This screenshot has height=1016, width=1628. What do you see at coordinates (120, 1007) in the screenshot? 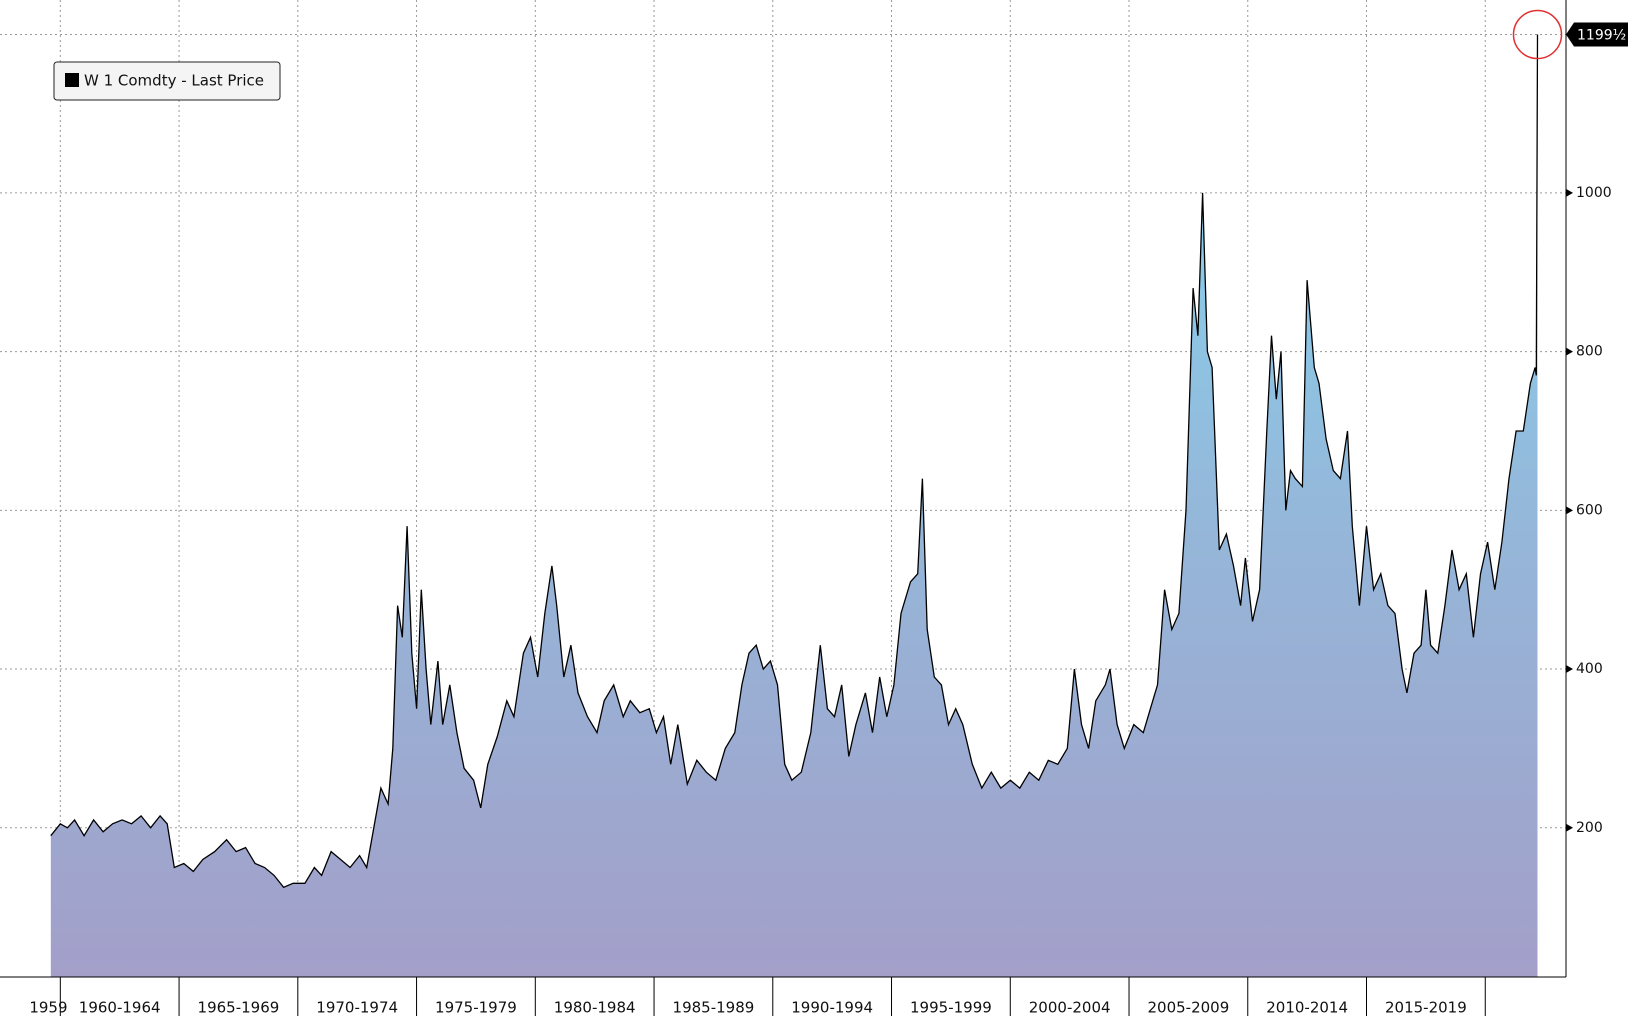
I see `x-tick-label: 1960-1964` at bounding box center [120, 1007].